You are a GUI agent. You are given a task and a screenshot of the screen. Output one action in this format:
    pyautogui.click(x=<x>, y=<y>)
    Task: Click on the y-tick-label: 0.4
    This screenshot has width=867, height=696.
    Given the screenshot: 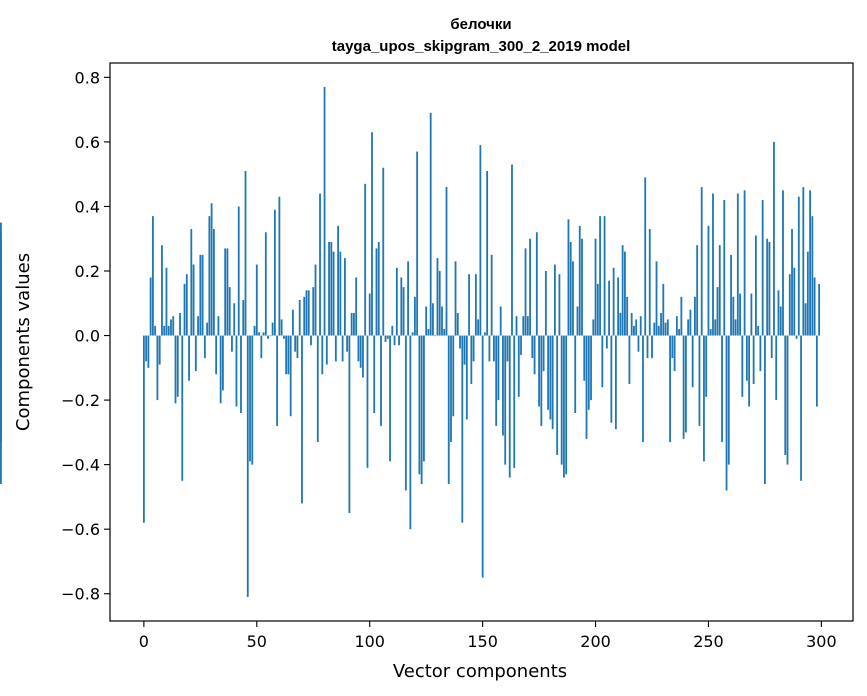 What is the action you would take?
    pyautogui.click(x=87, y=206)
    